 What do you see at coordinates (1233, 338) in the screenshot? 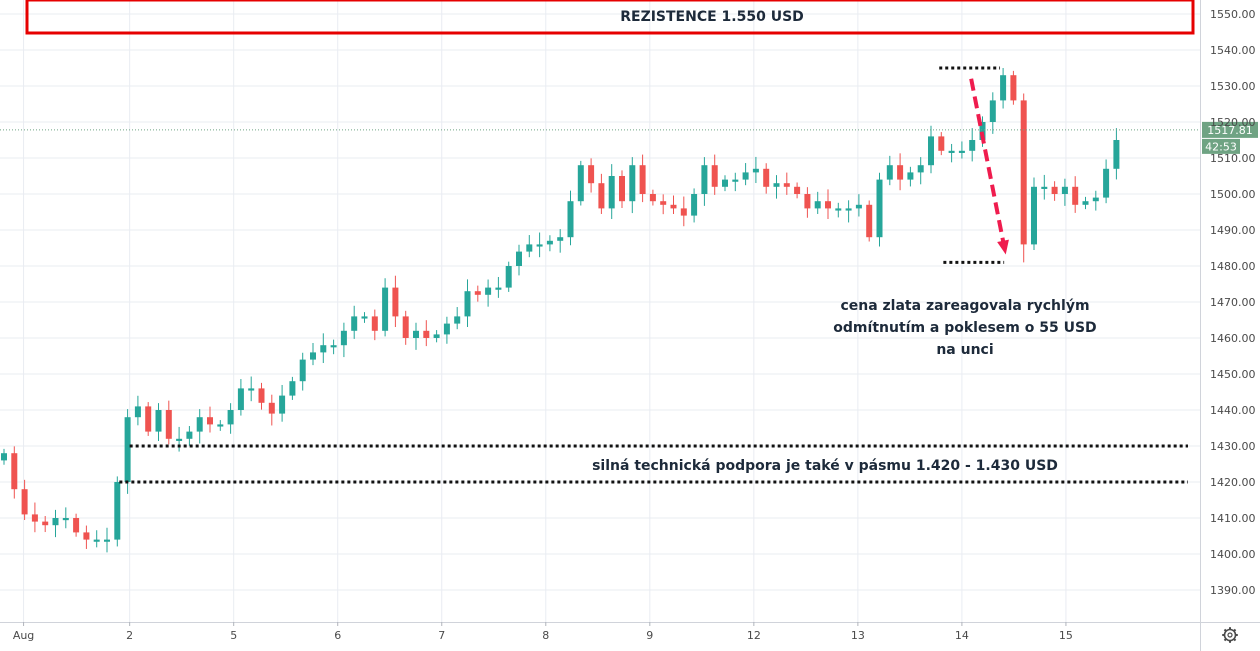
I see `y-tick-label: 1460.00` at bounding box center [1233, 338].